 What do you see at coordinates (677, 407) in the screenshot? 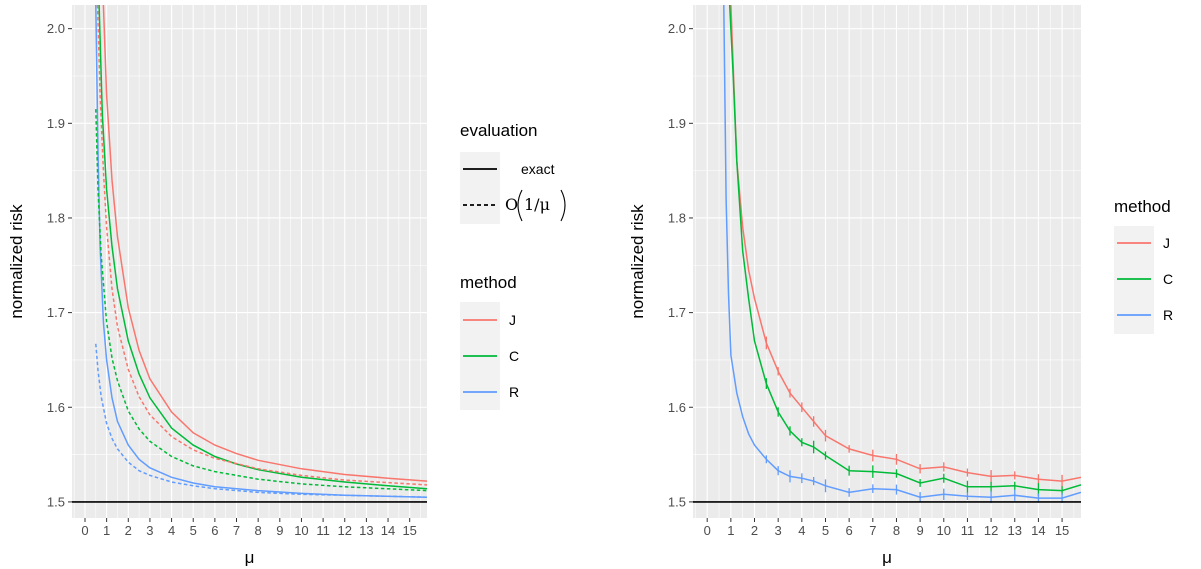
I see `right-y-tick-label: 1.6` at bounding box center [677, 407].